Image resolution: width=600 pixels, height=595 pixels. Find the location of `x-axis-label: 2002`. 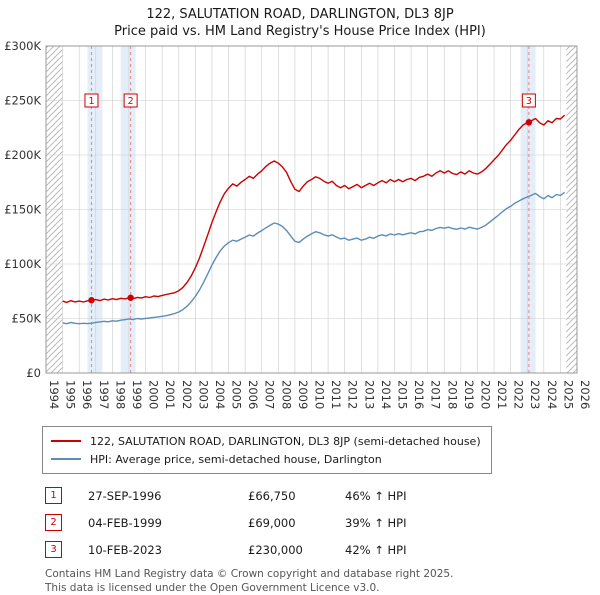

x-axis-label: 2002 is located at coordinates (187, 394).